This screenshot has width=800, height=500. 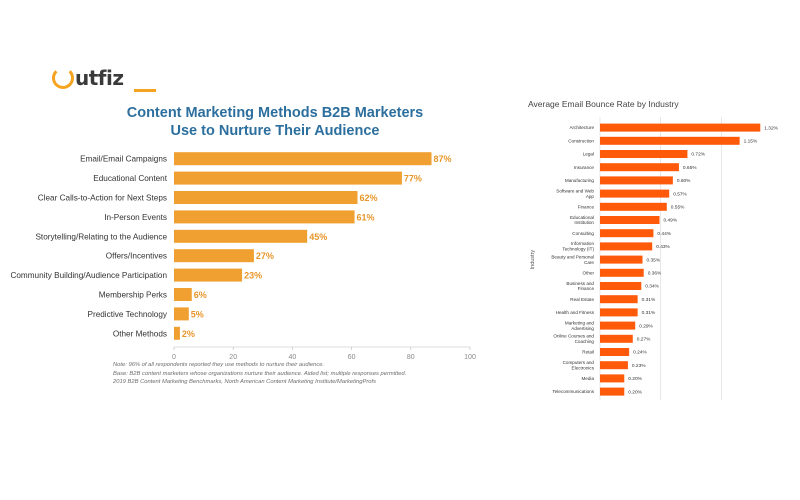 What do you see at coordinates (135, 217) in the screenshot?
I see `left-category-label: In-Person Events` at bounding box center [135, 217].